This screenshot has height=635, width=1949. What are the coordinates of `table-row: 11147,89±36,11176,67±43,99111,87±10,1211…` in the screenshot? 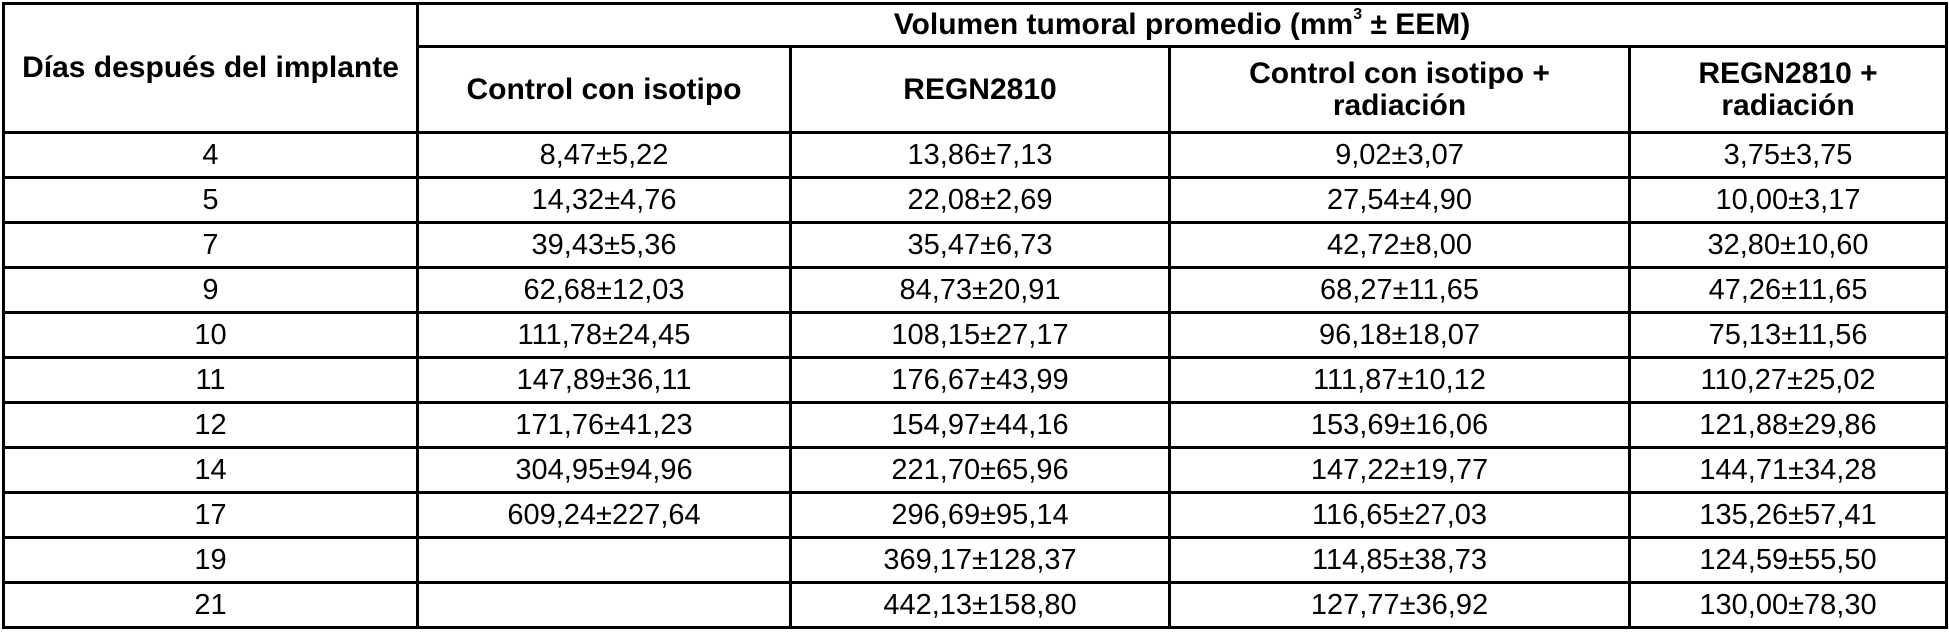 It's located at (975, 380).